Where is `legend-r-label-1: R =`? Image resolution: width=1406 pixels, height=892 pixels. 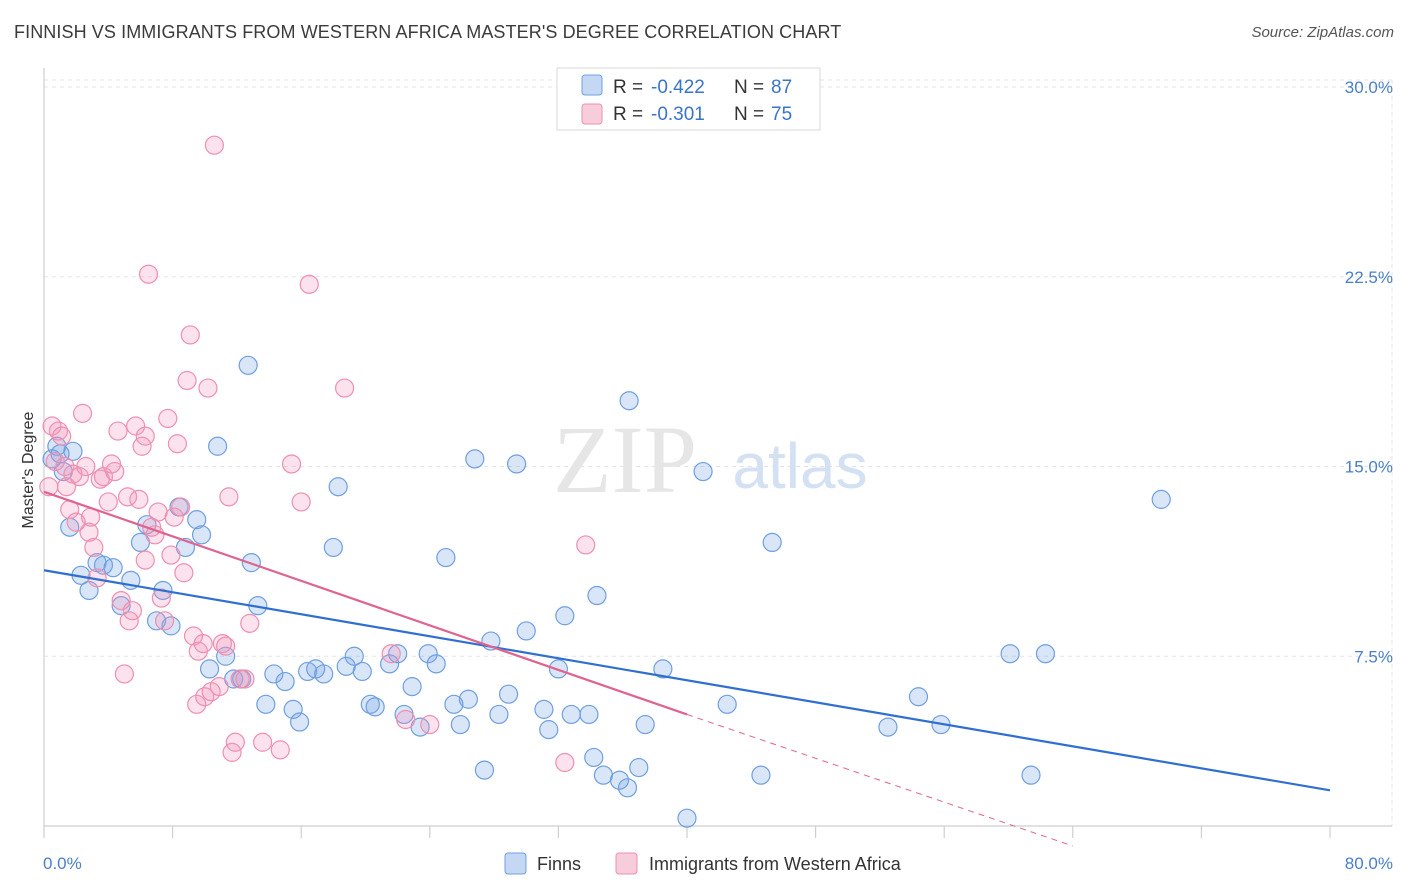 legend-r-label-1: R = is located at coordinates (628, 87).